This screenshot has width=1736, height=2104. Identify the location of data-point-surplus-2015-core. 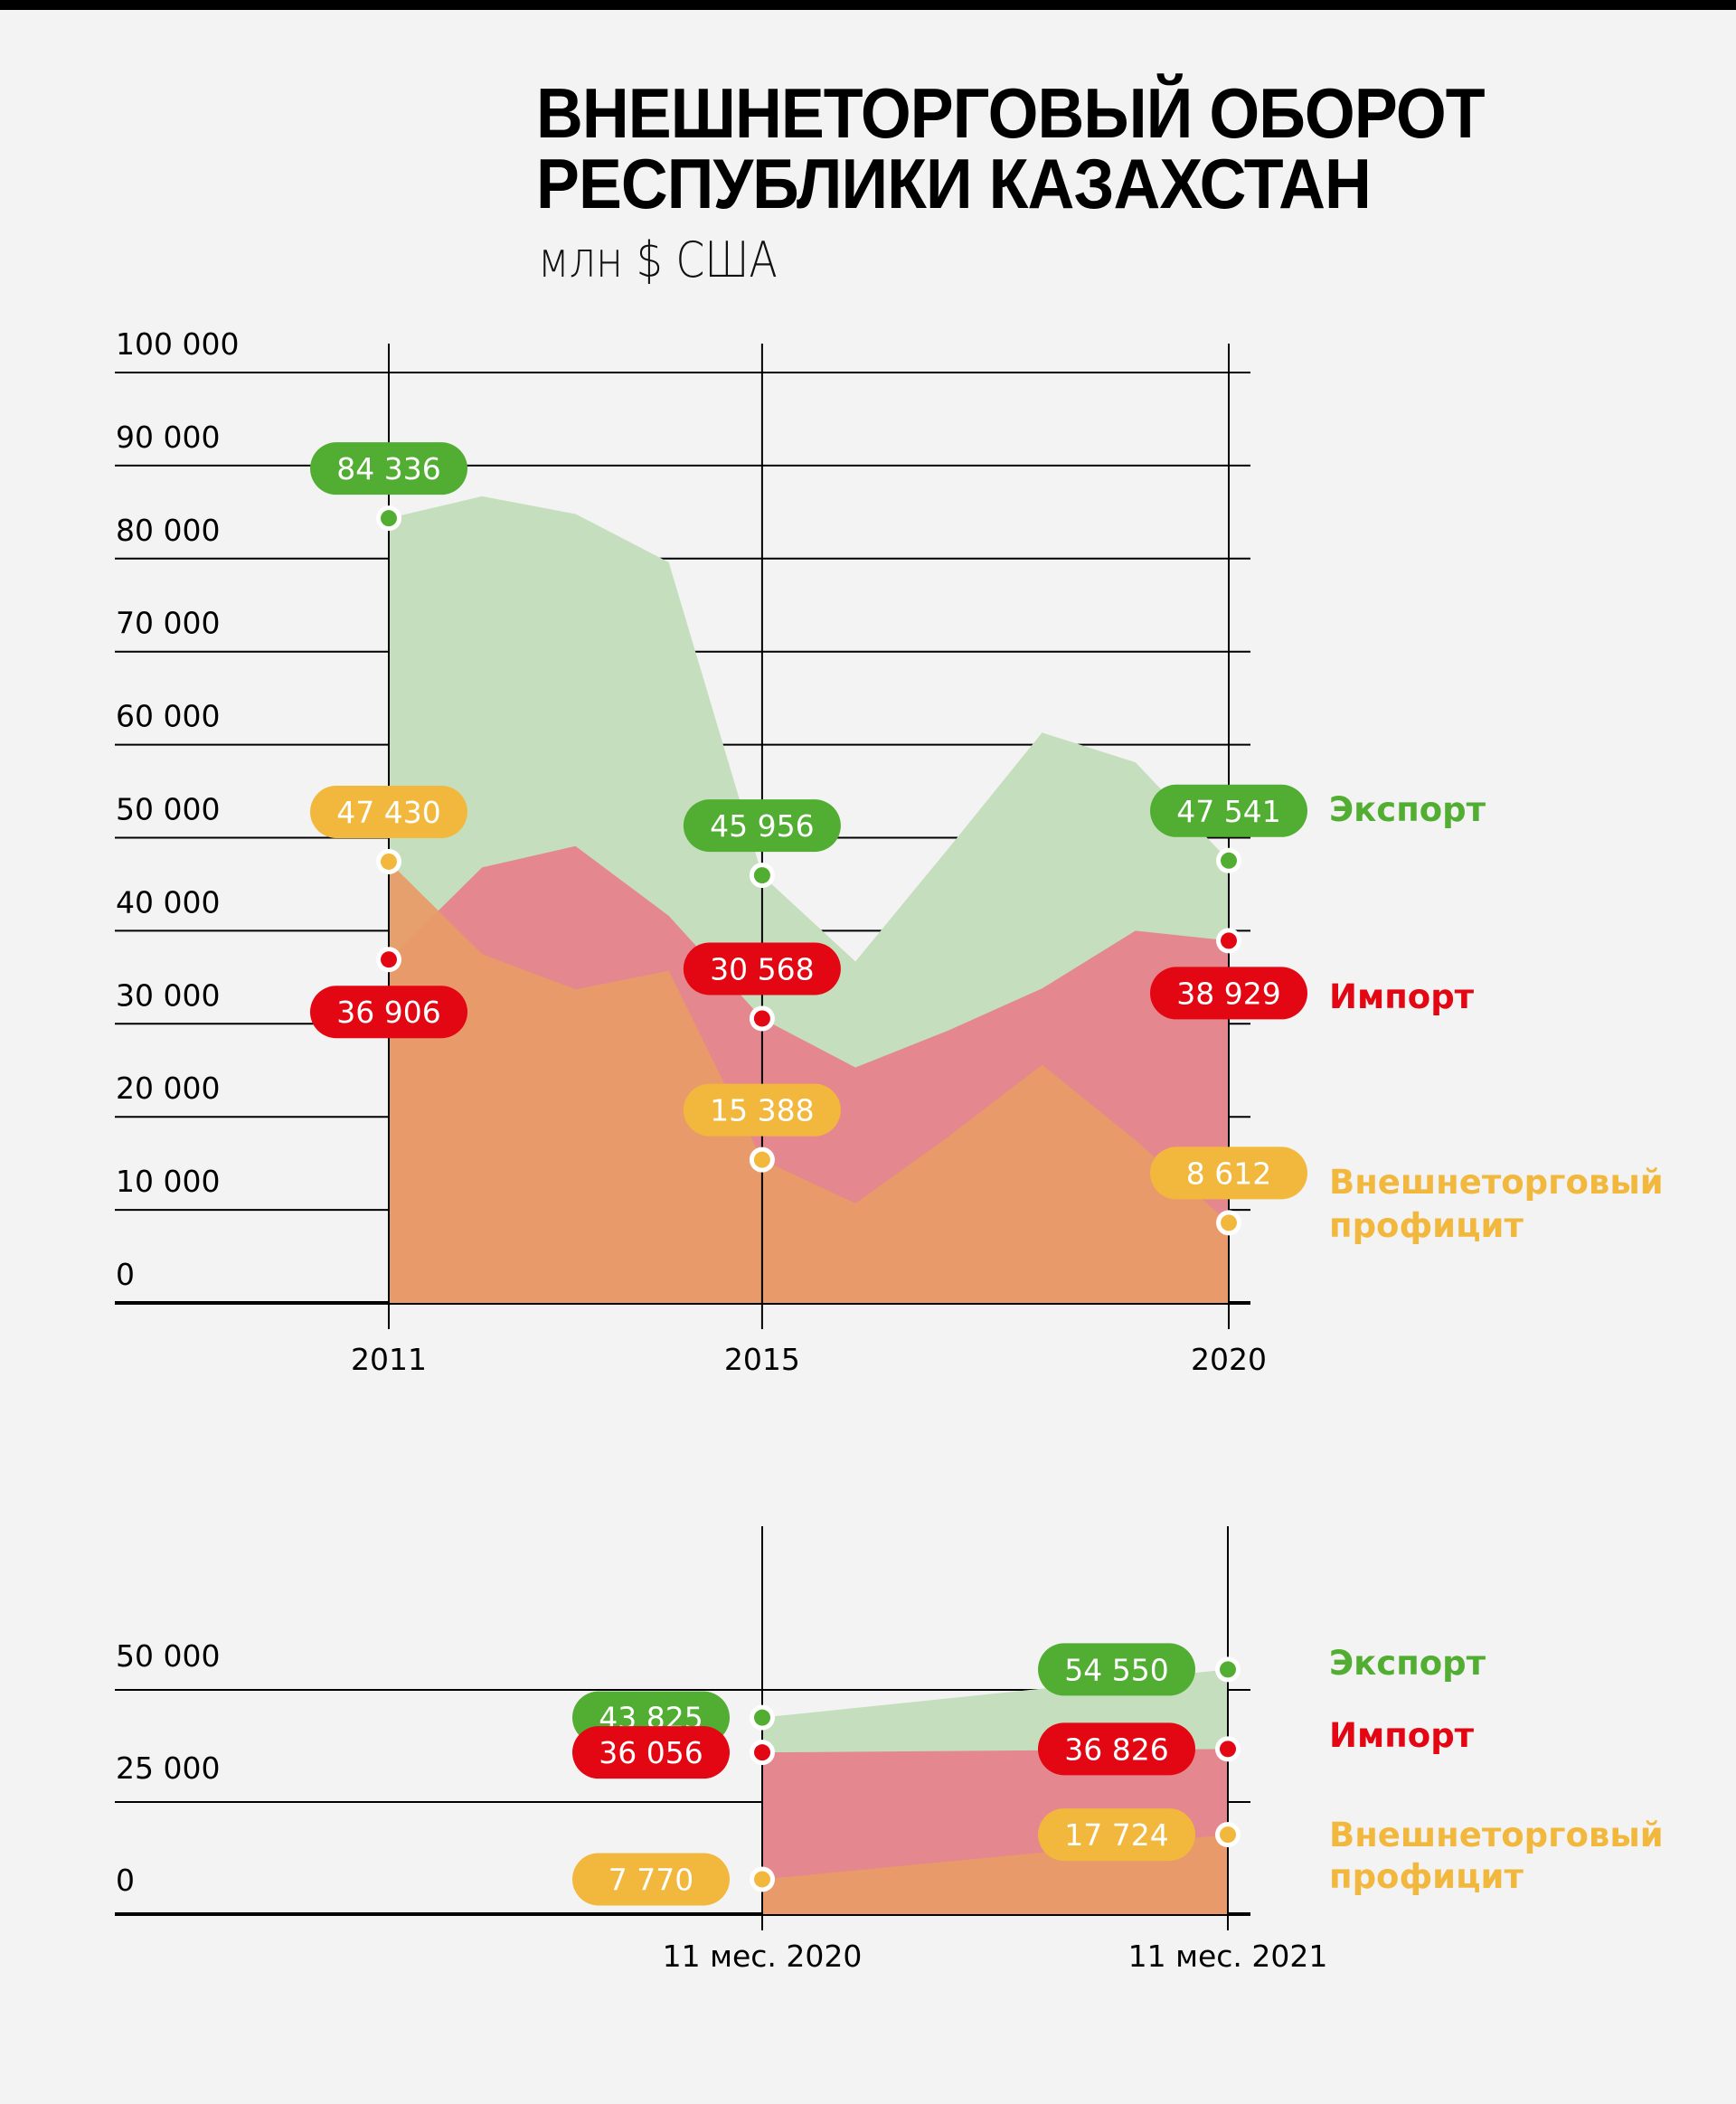
(761, 1159).